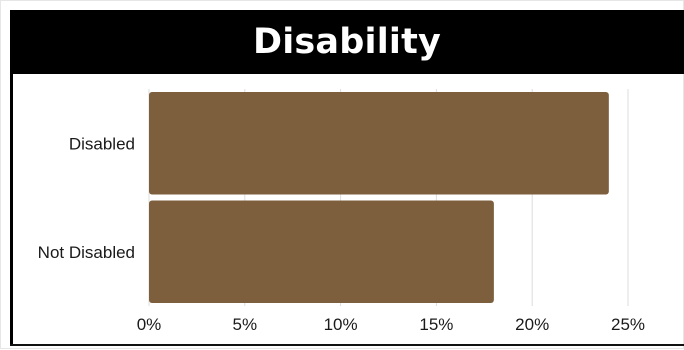  What do you see at coordinates (341, 324) in the screenshot?
I see `x-tick-label: 10%` at bounding box center [341, 324].